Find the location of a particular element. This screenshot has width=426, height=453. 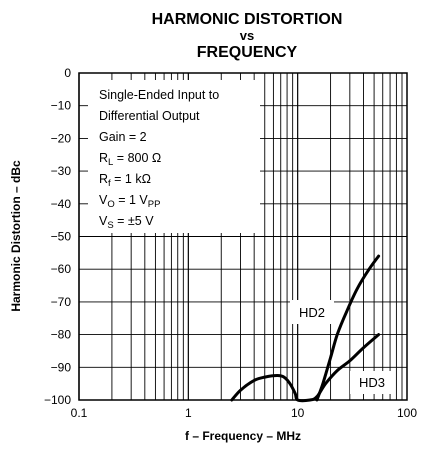

series-label-hd2: HD2 is located at coordinates (312, 312).